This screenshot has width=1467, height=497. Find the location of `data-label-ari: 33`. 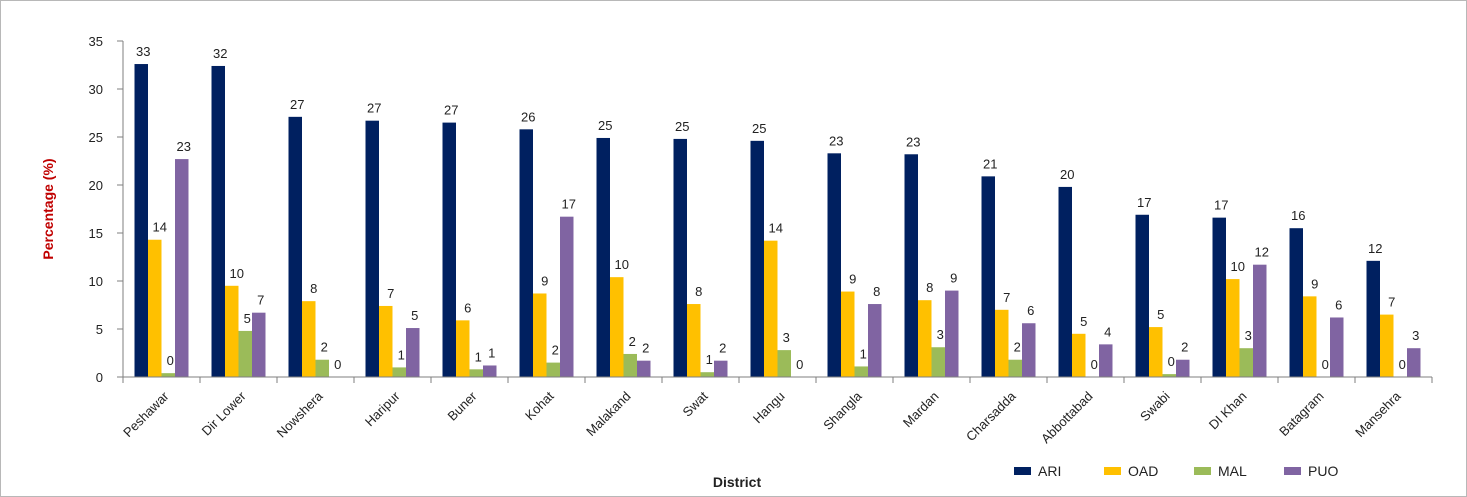

data-label-ari: 33 is located at coordinates (143, 51).